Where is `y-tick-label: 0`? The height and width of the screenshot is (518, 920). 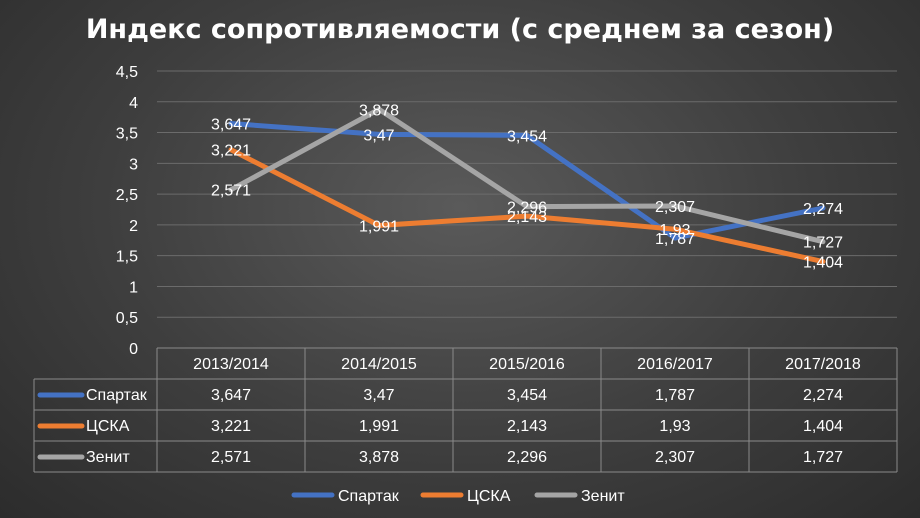 y-tick-label: 0 is located at coordinates (133, 349).